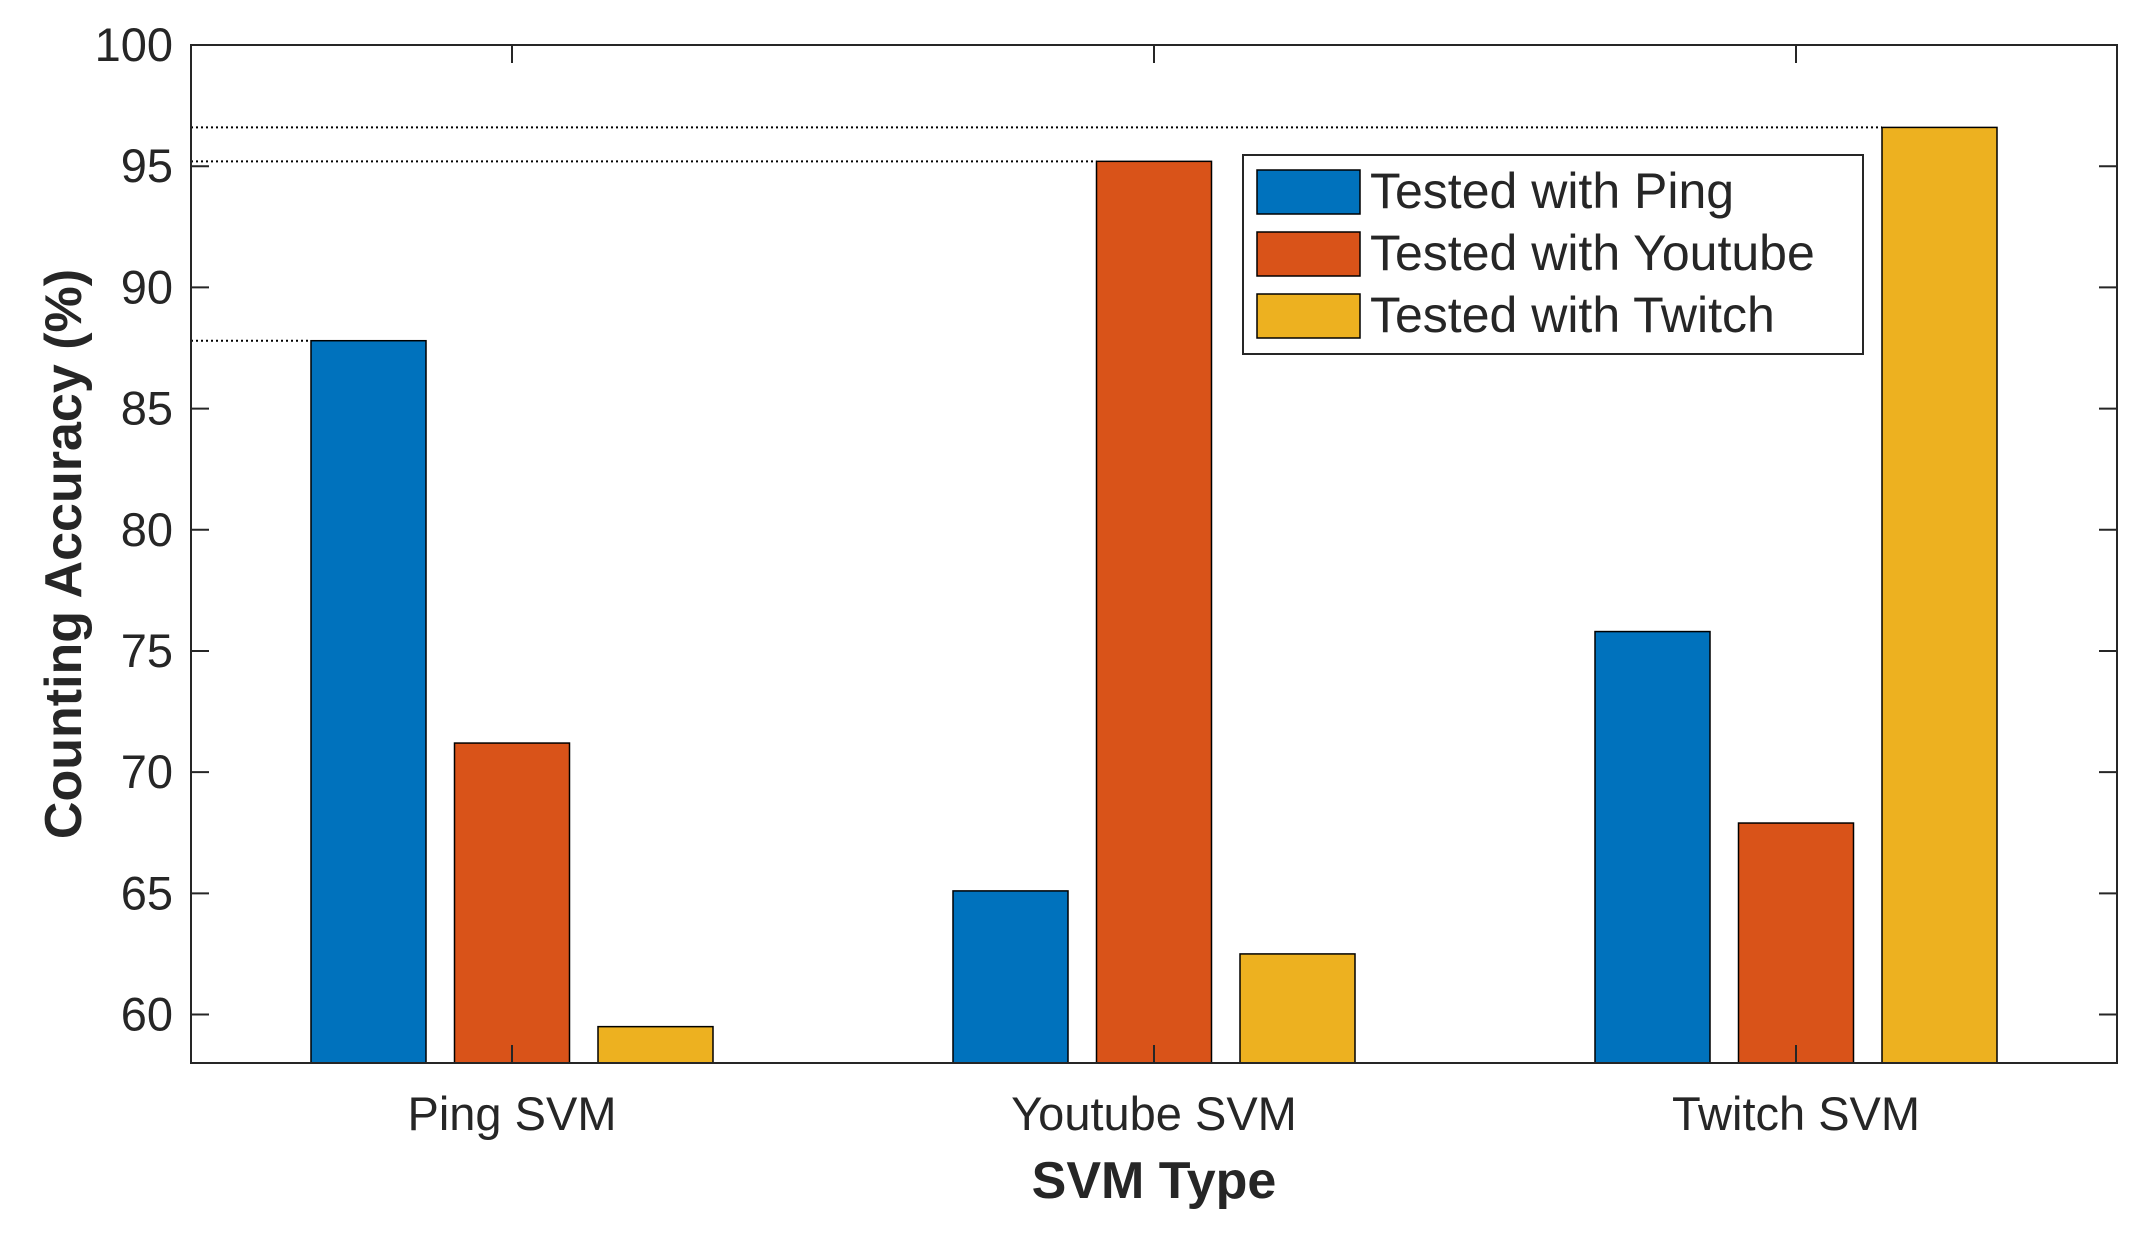 Image resolution: width=2139 pixels, height=1239 pixels. I want to click on x-tick-label: Youtube SVM, so click(1154, 1113).